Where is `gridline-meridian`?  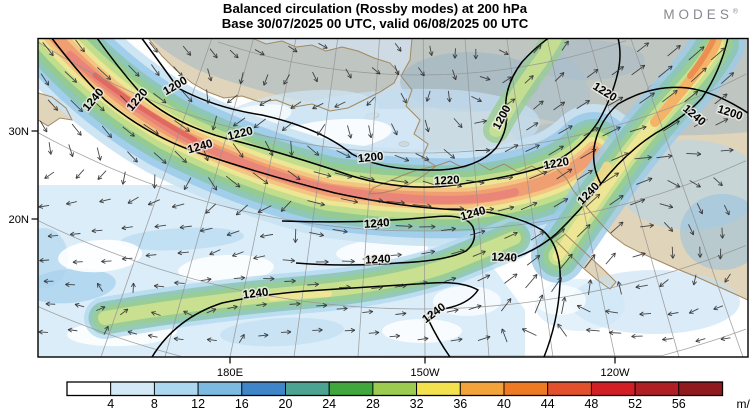 gridline-meridian is located at coordinates (477, 198).